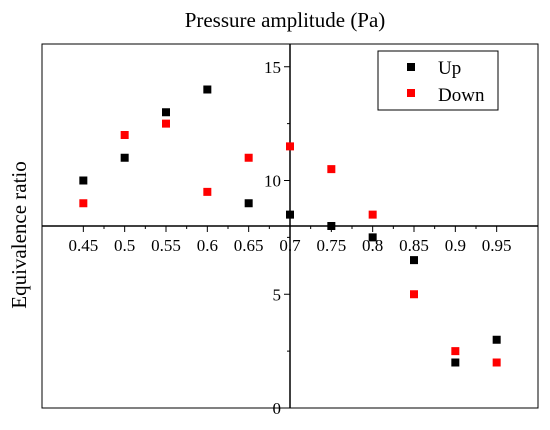  Describe the element at coordinates (461, 95) in the screenshot. I see `legend-label-down: Down` at that location.